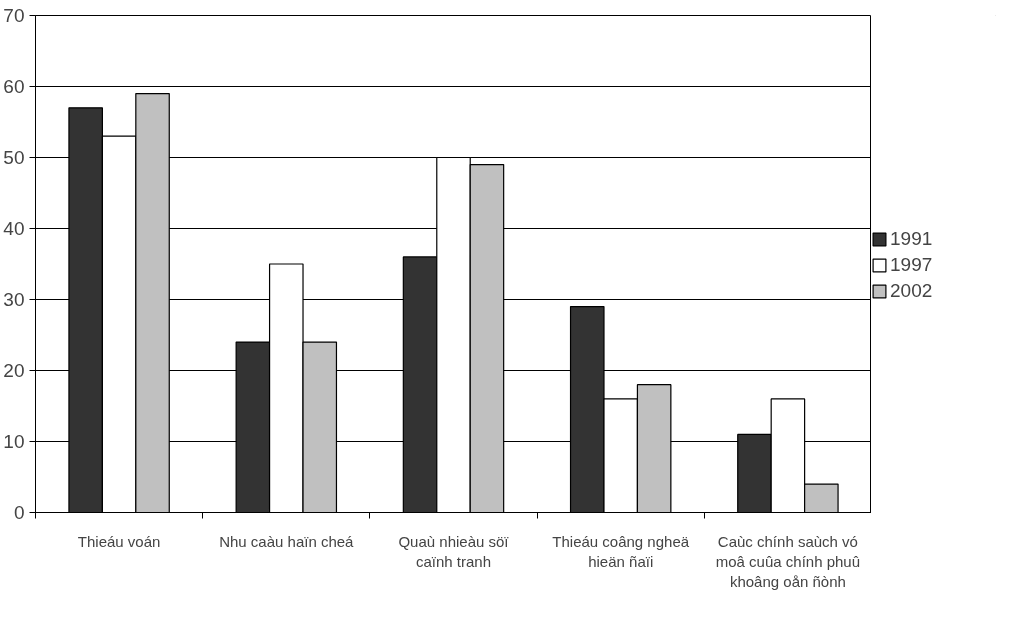 This screenshot has width=1010, height=633. Describe the element at coordinates (621, 551) in the screenshot. I see `x-tick-label: Thieáu coâng ngheä hieän ñaïi` at that location.